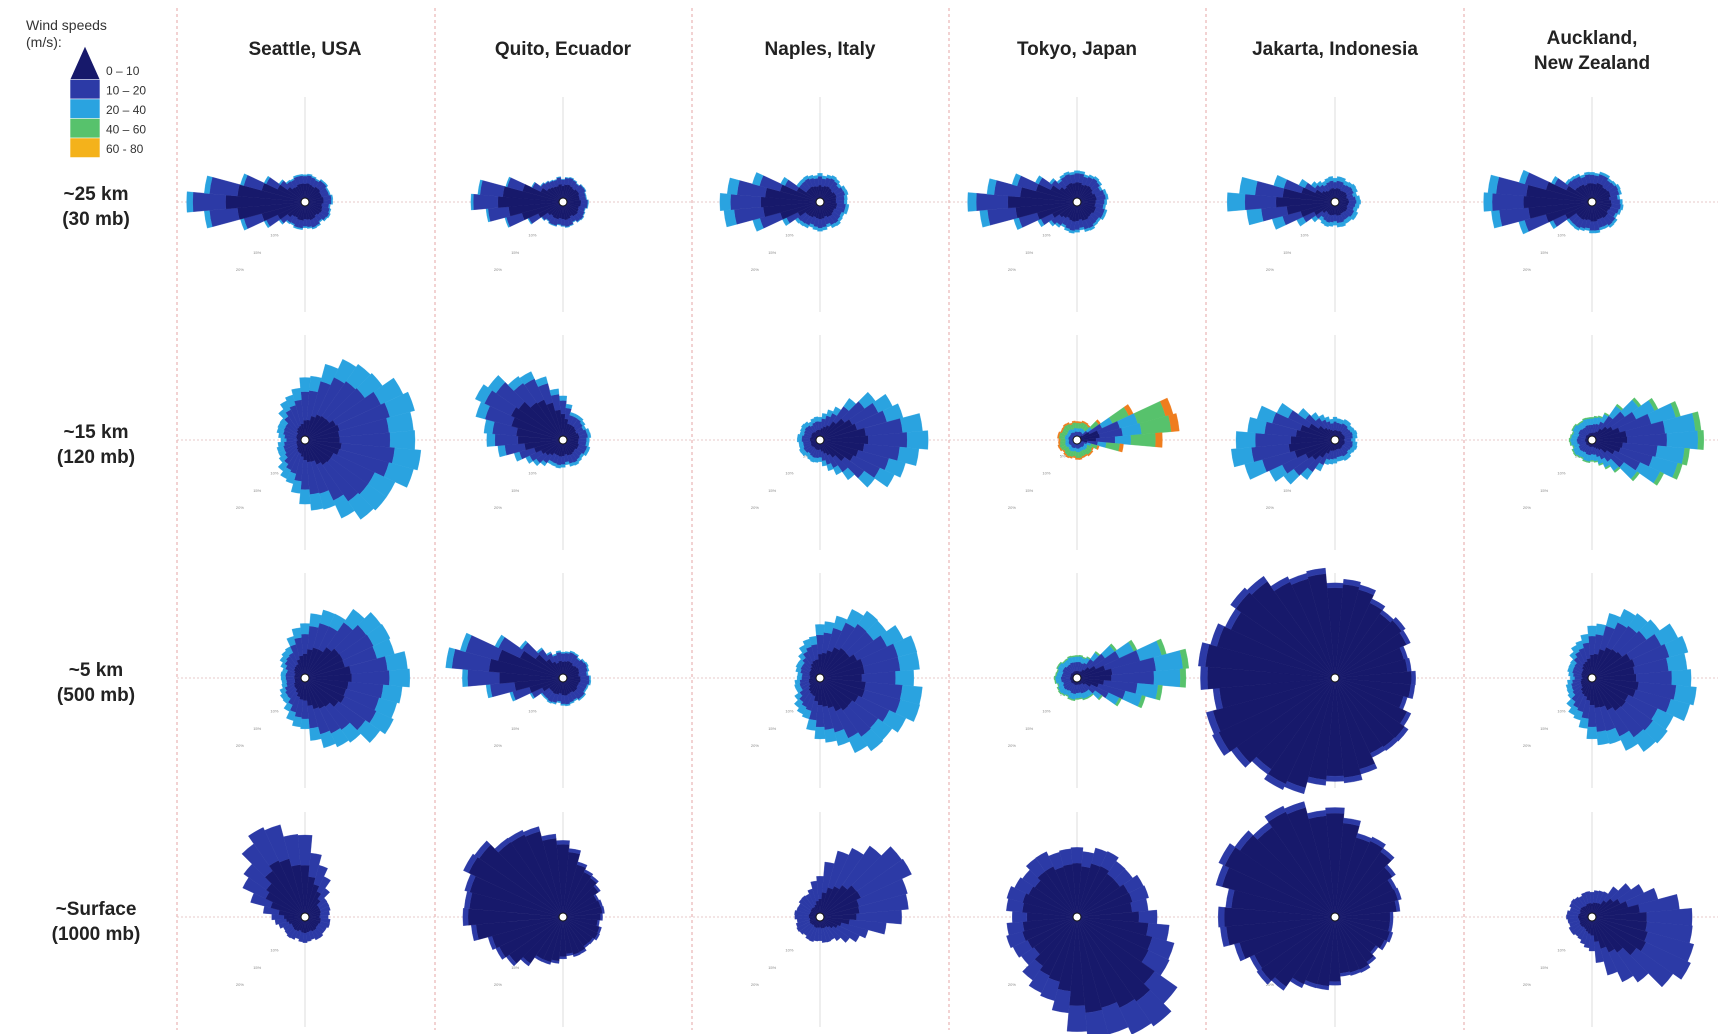 This screenshot has height=1034, width=1718. What do you see at coordinates (96, 432) in the screenshot?
I see `row-label: ~15 km` at bounding box center [96, 432].